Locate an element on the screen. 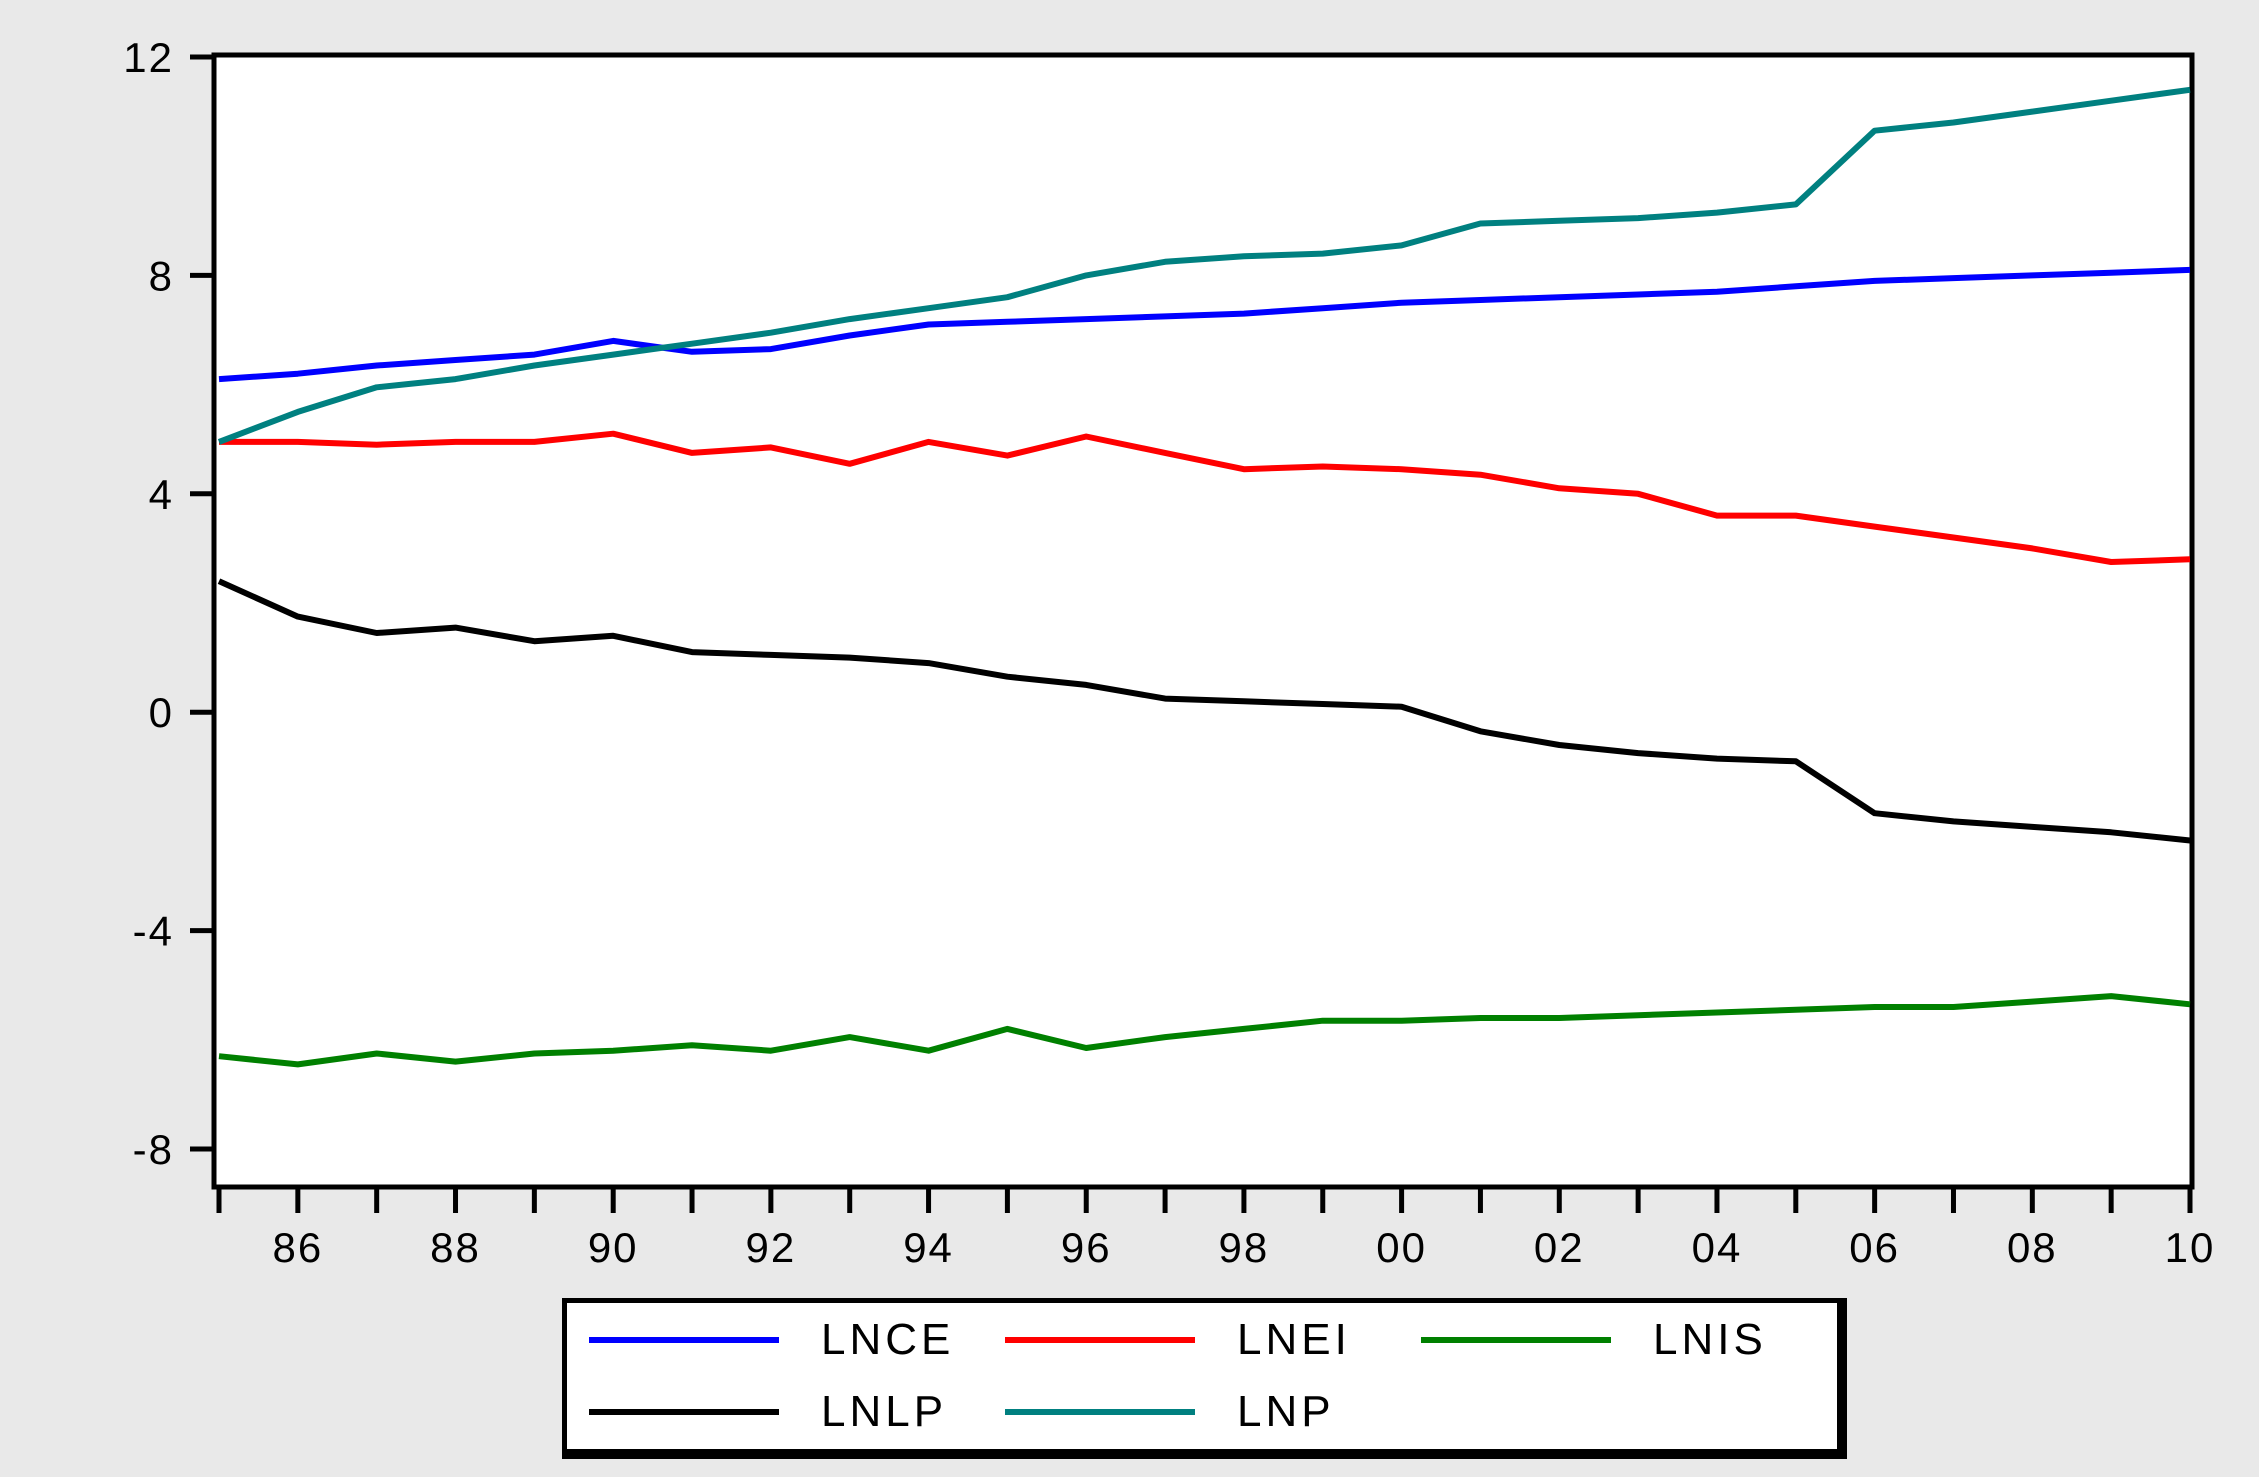 The height and width of the screenshot is (1477, 2259). y-tick-label: 4 is located at coordinates (161, 494).